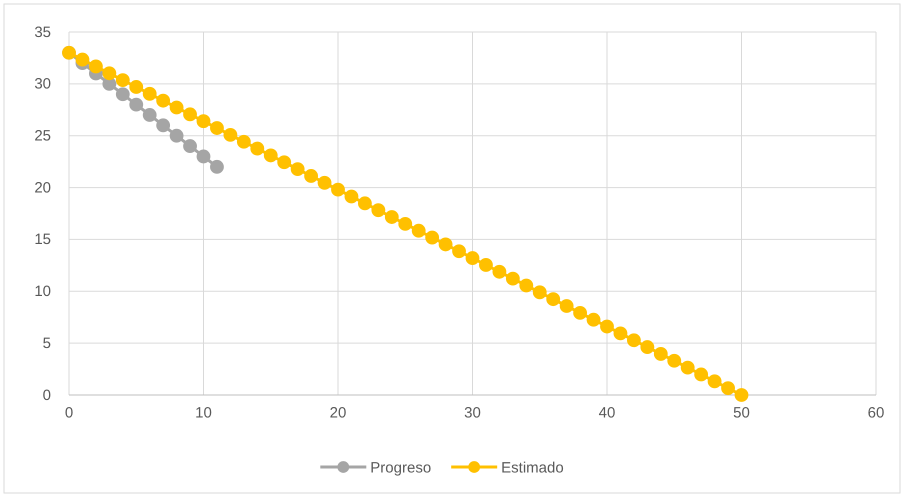  Describe the element at coordinates (46, 343) in the screenshot. I see `y-tick-label: 5` at that location.